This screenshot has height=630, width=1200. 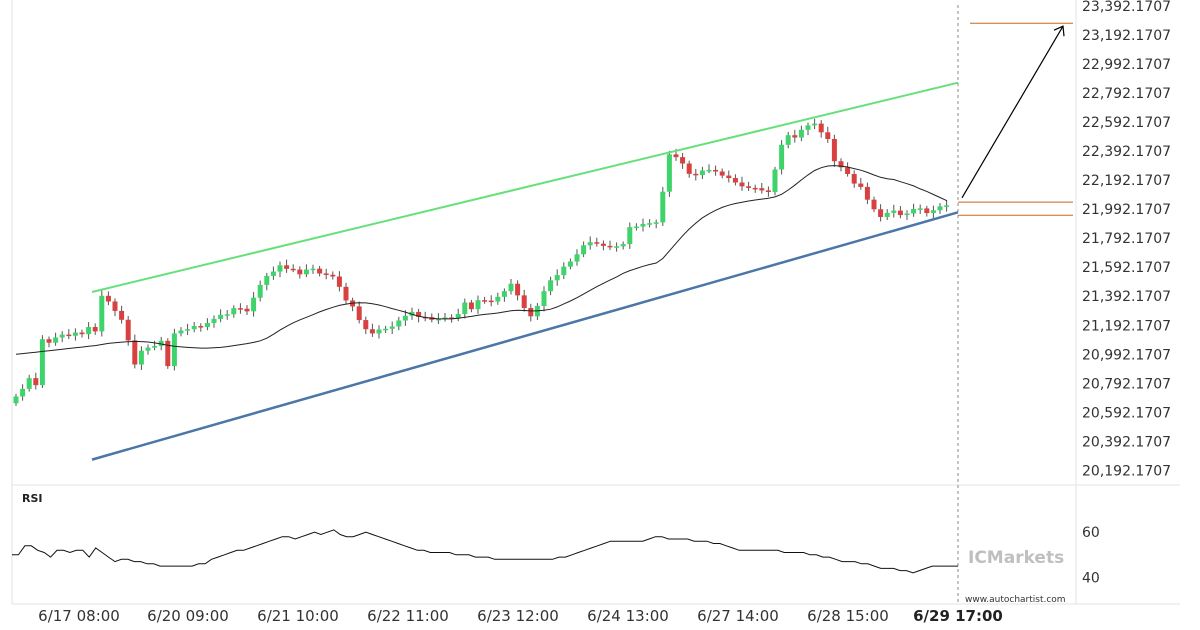 What do you see at coordinates (188, 616) in the screenshot?
I see `time-tick-label: 6/20 09:00` at bounding box center [188, 616].